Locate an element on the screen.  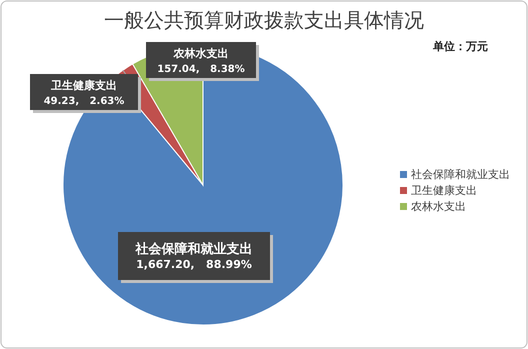
legend-label: 农林水支出 is located at coordinates (438, 206).